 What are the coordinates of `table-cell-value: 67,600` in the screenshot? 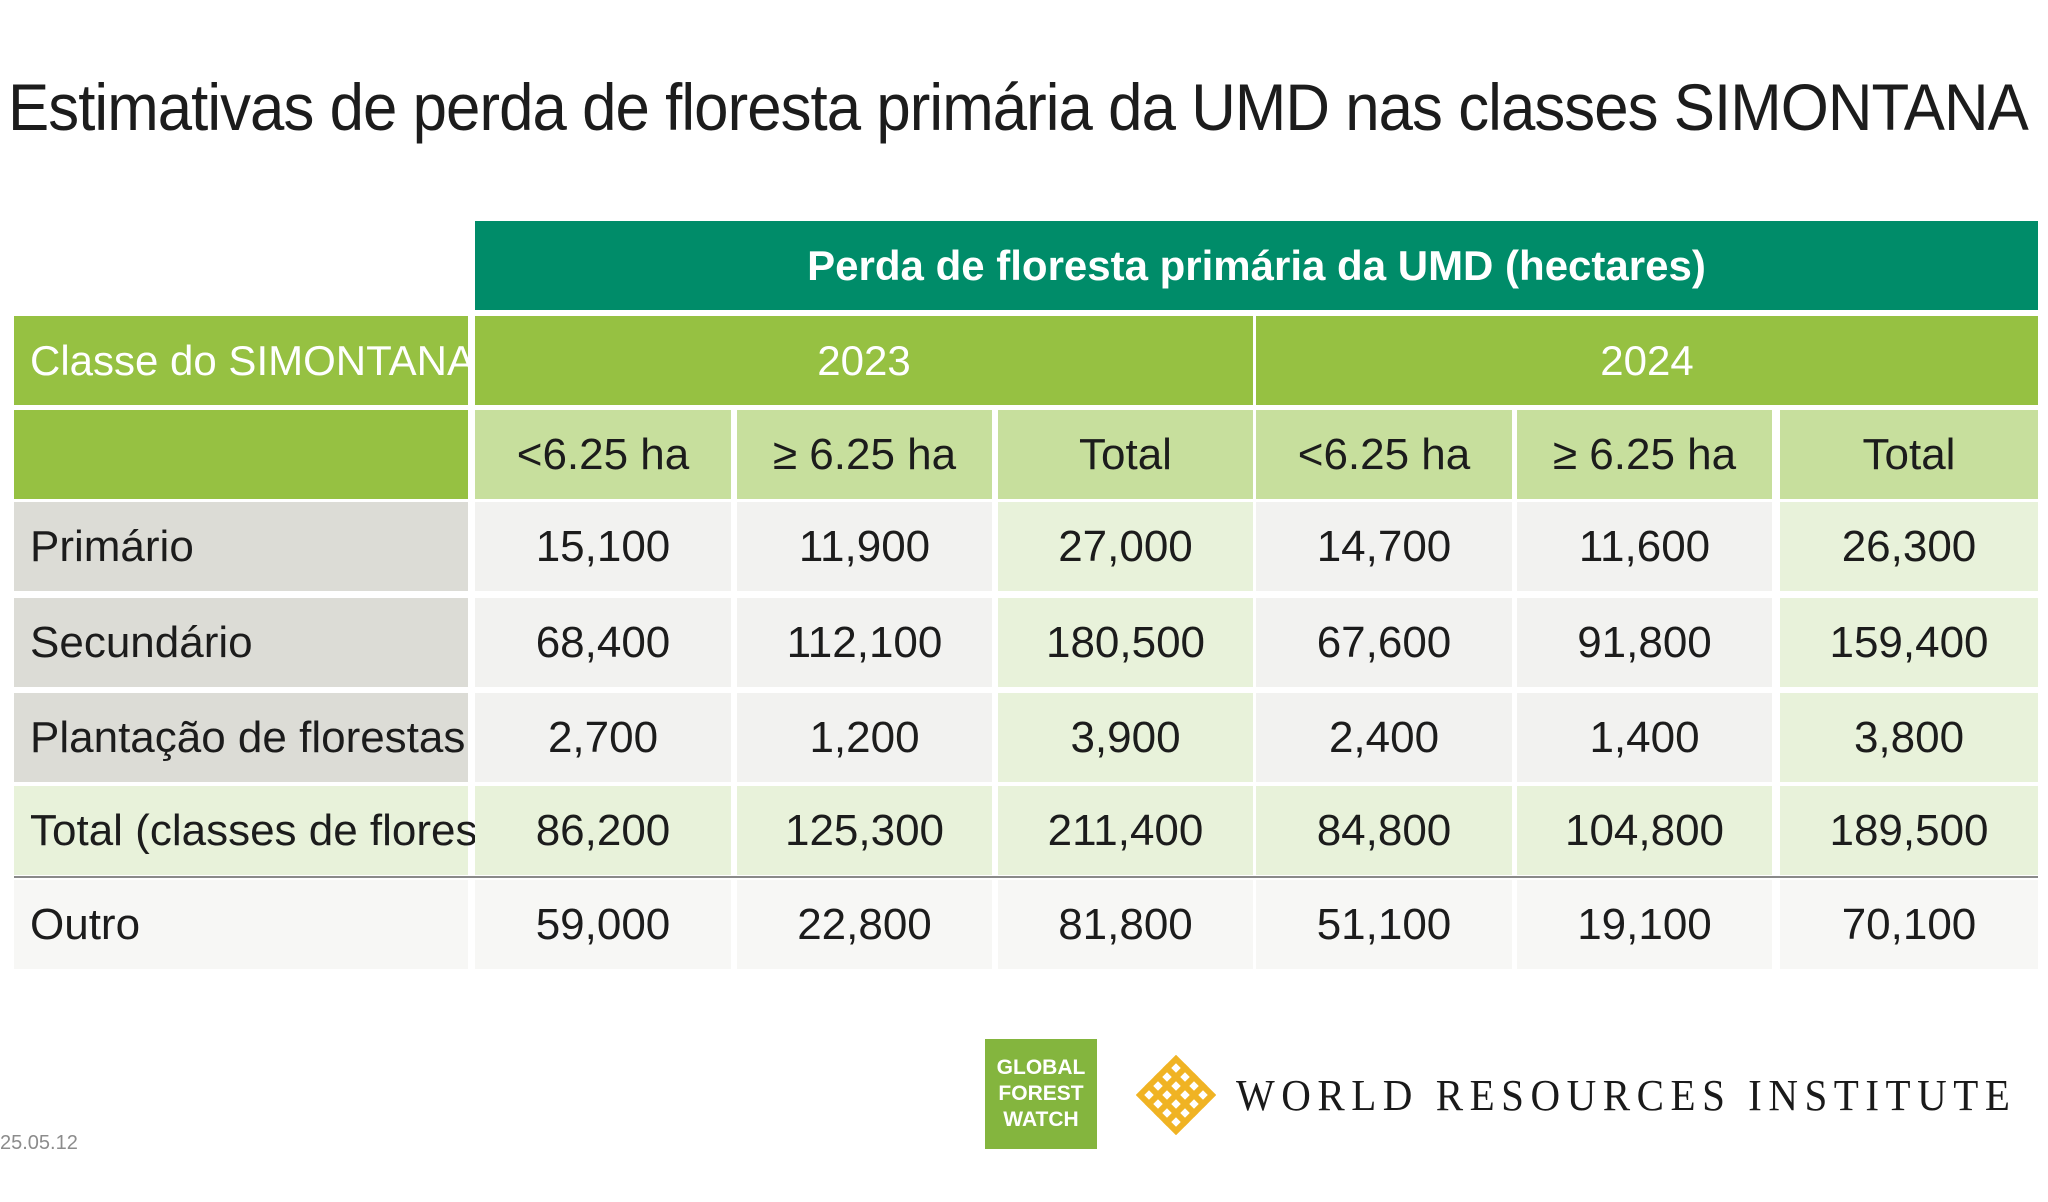 It's located at (1384, 642).